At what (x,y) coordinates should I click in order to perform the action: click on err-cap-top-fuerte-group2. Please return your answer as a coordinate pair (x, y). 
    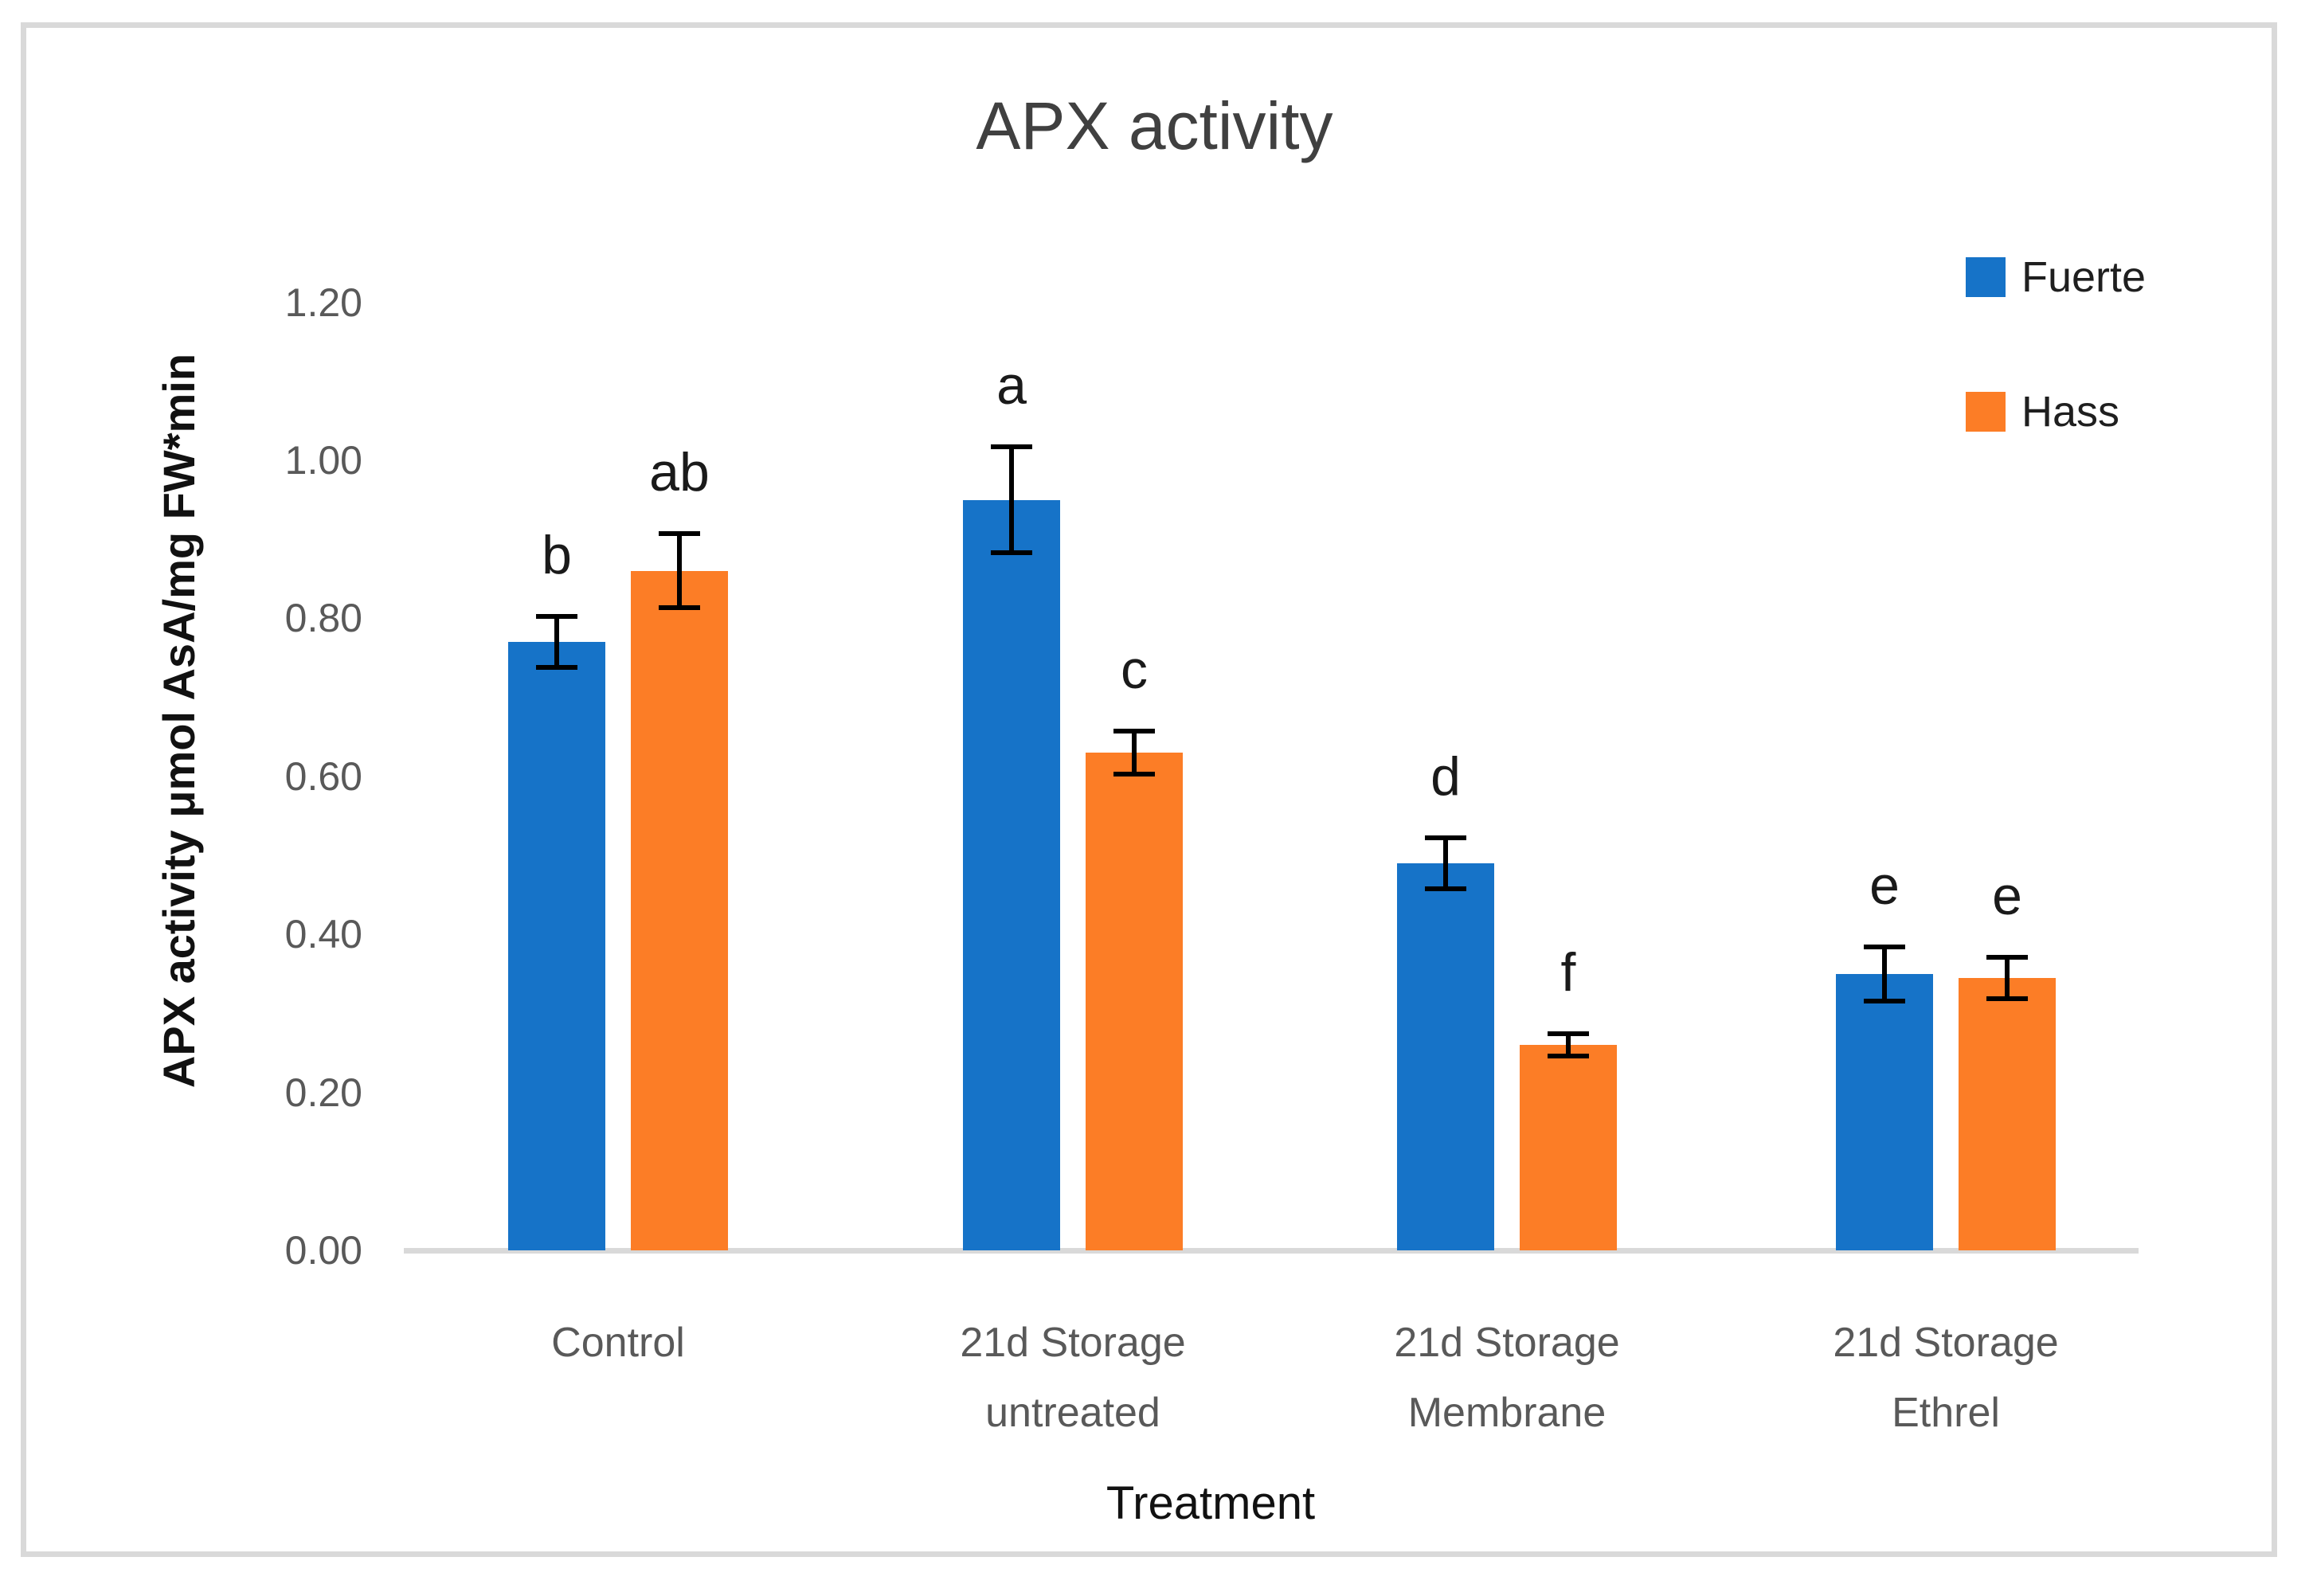
    Looking at the image, I should click on (1012, 447).